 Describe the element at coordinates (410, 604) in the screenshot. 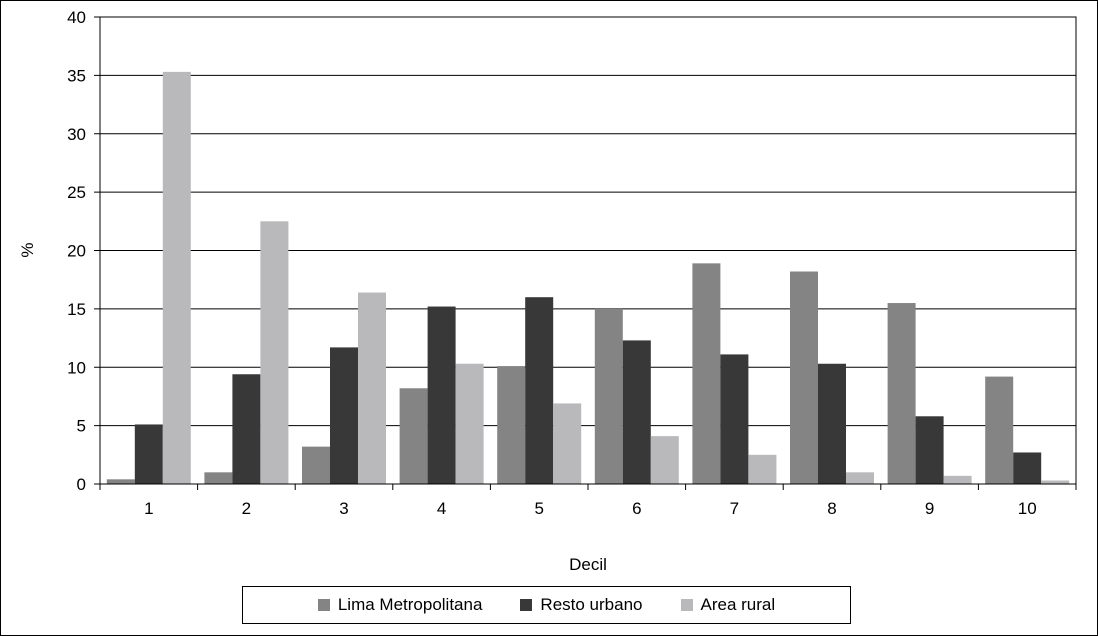

I see `legend-label-lima-metropolitana: Lima Metropolitana` at that location.